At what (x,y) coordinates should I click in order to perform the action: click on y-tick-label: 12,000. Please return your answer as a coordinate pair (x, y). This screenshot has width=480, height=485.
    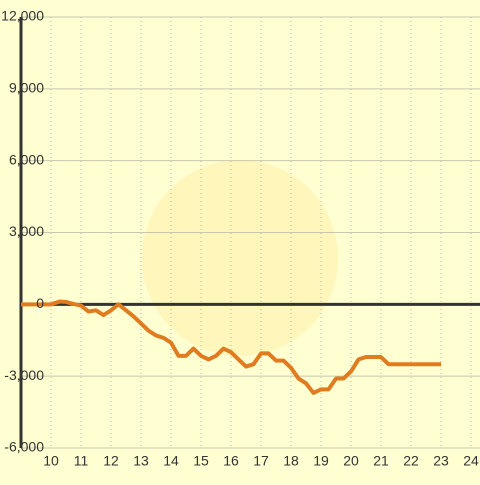
    Looking at the image, I should click on (22, 16).